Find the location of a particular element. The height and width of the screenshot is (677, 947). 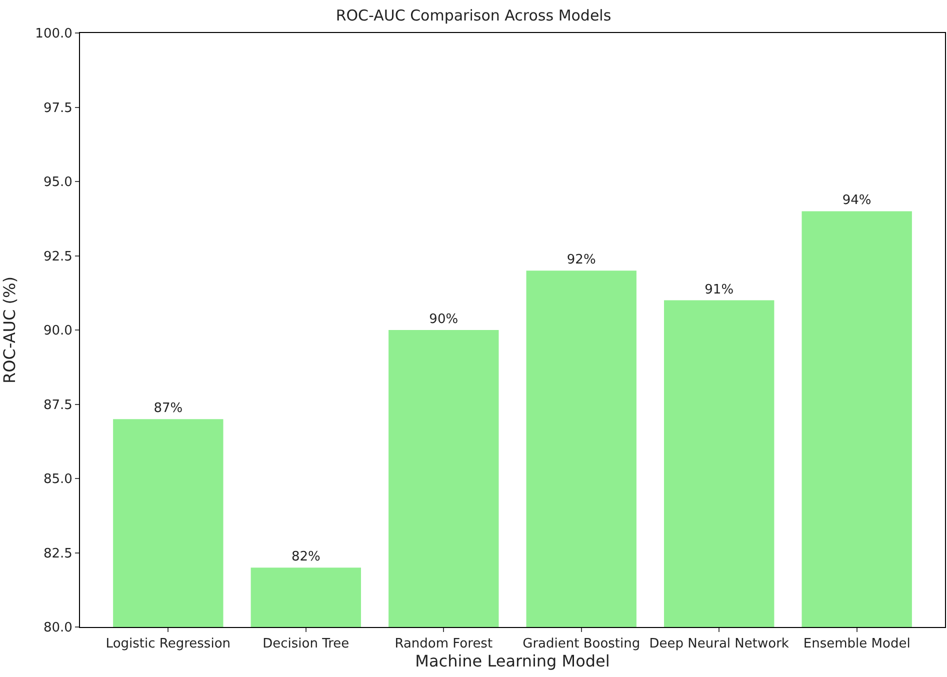

chart-title: ROC-AUC Comparison Across Models is located at coordinates (474, 15).